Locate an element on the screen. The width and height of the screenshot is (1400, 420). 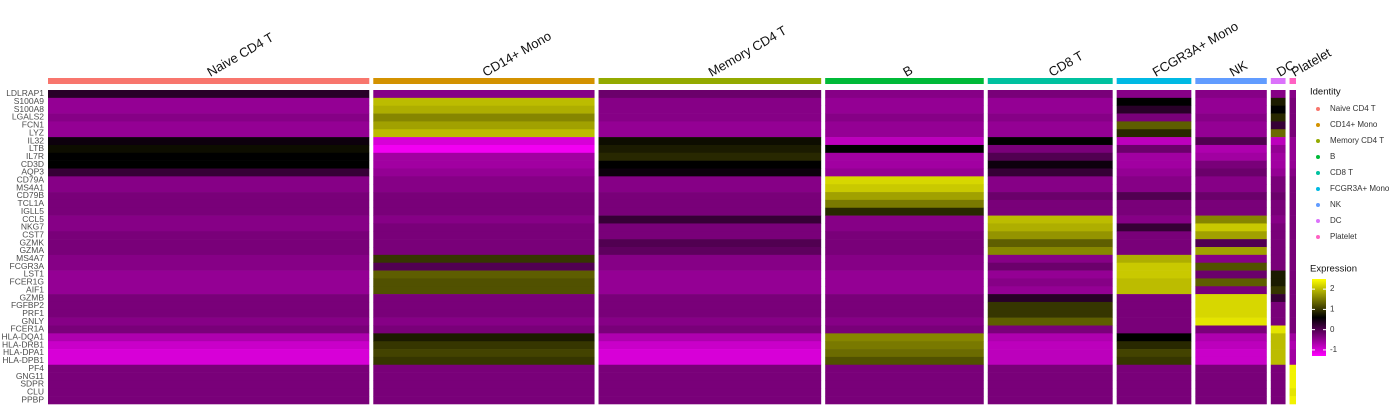
gene-label: GZMK is located at coordinates (31, 242).